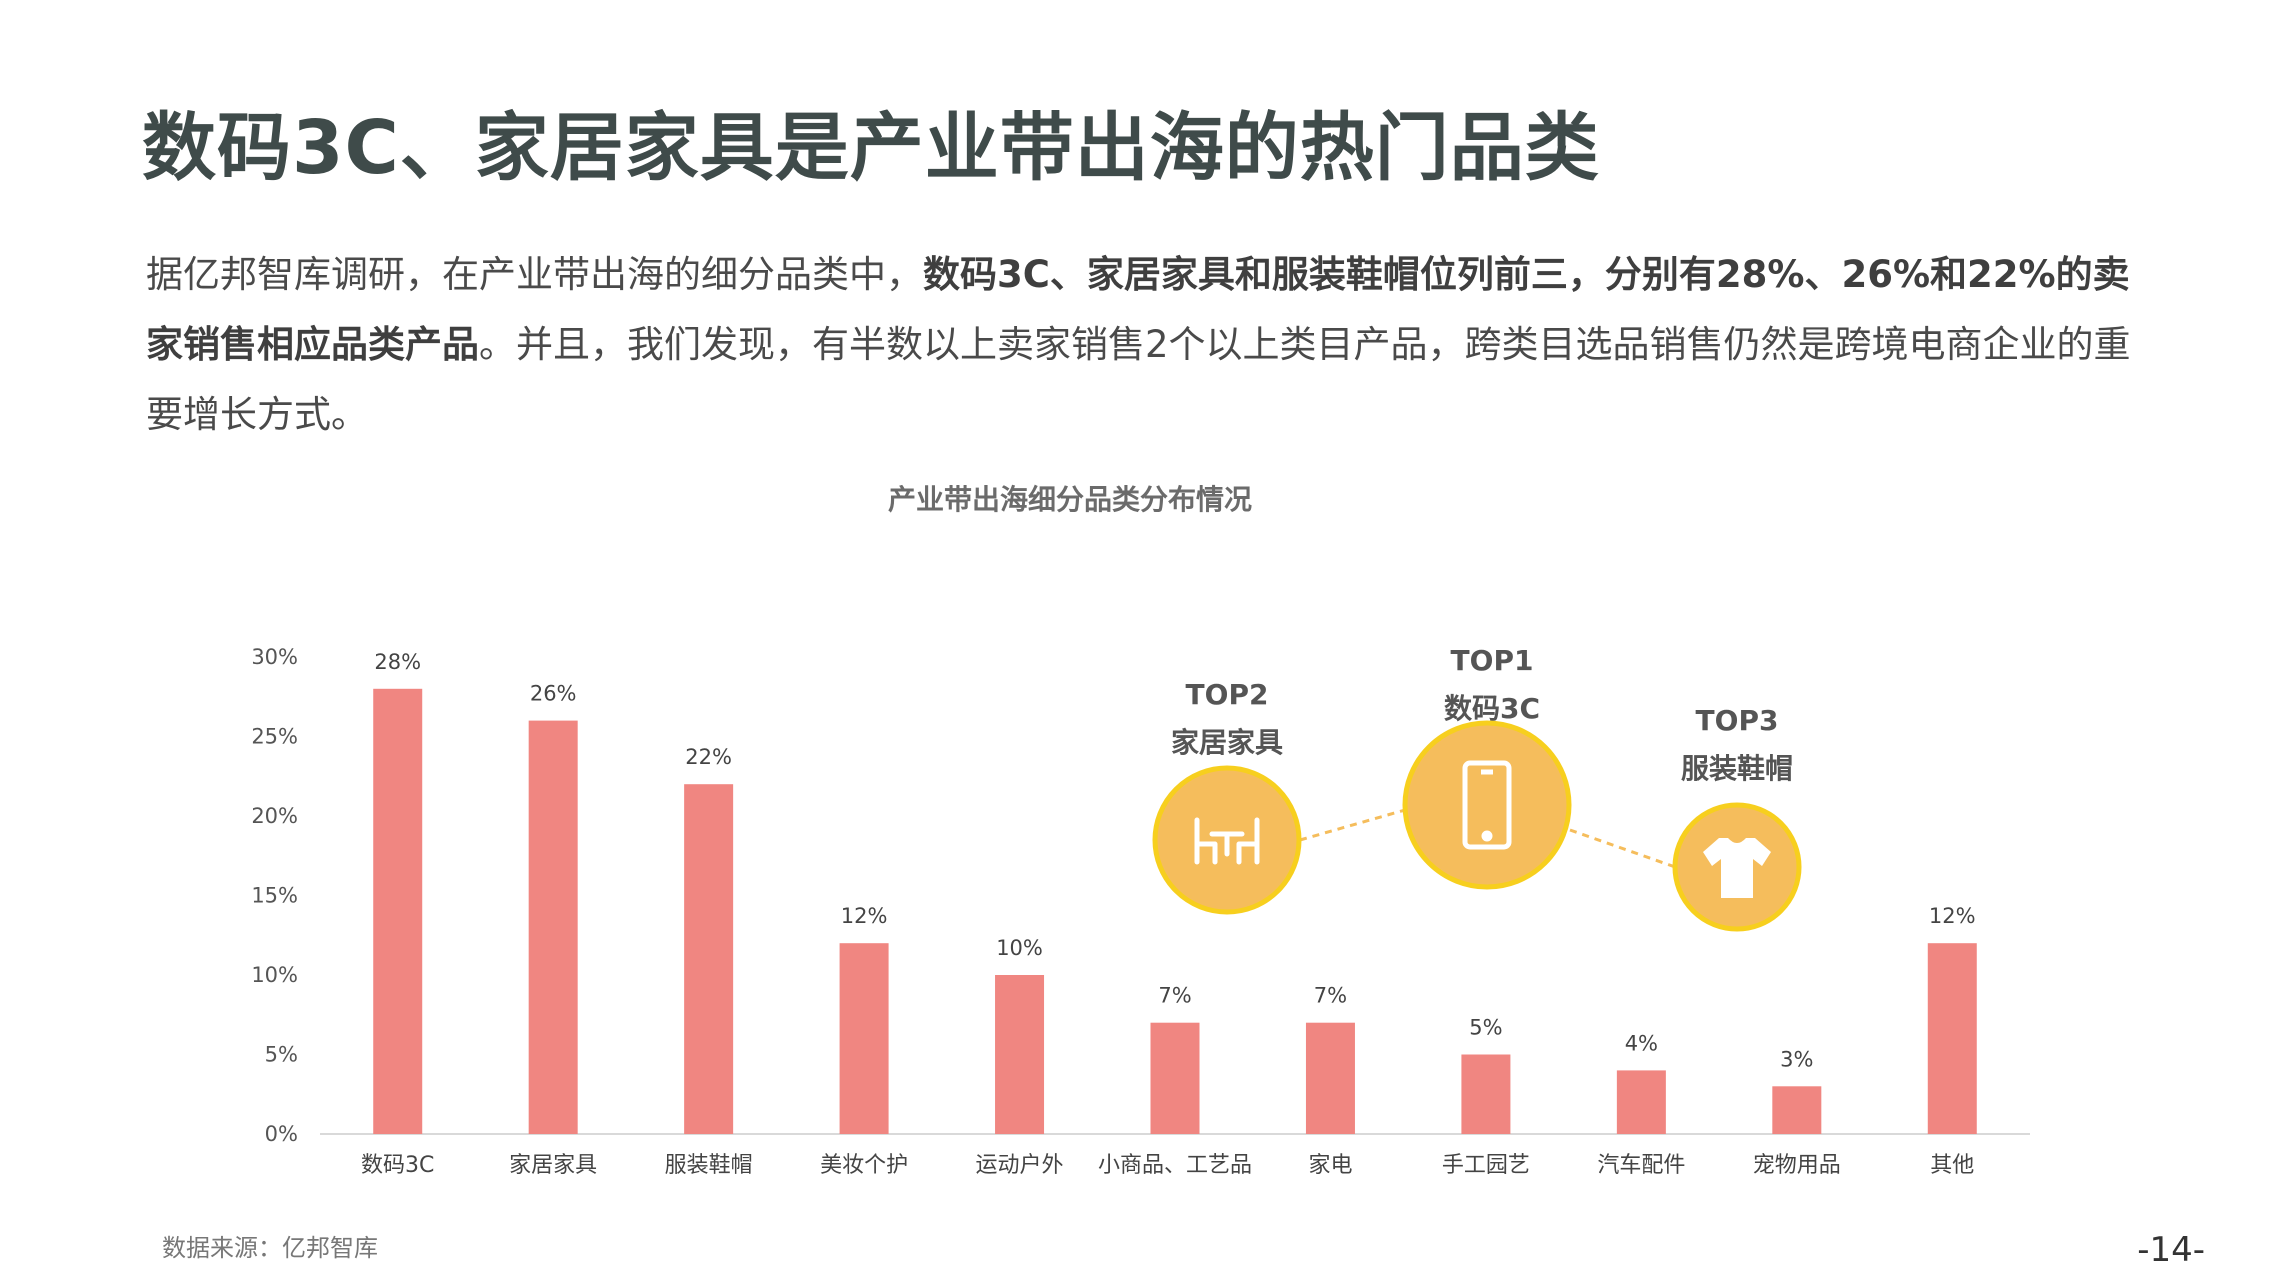  Describe the element at coordinates (274, 816) in the screenshot. I see `y-tick-label: 20%` at that location.